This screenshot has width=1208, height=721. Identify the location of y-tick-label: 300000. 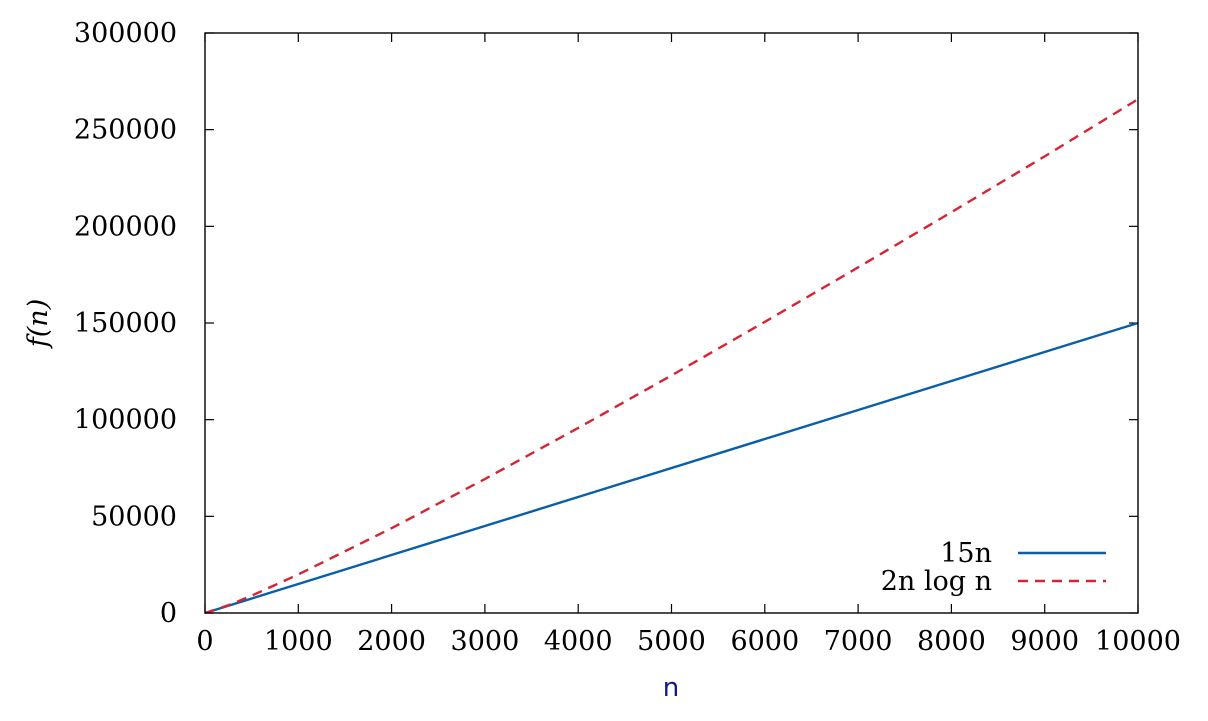
(125, 33).